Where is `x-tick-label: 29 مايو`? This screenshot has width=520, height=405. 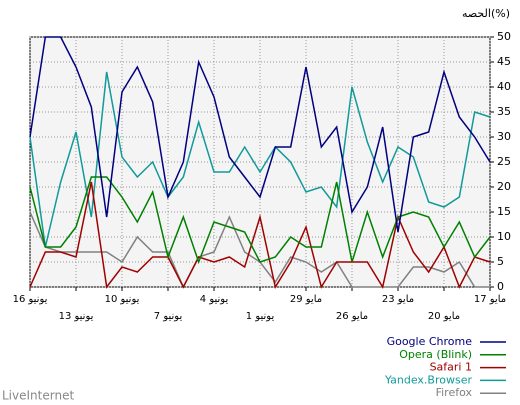
x-tick-label: 29 مايو is located at coordinates (306, 299).